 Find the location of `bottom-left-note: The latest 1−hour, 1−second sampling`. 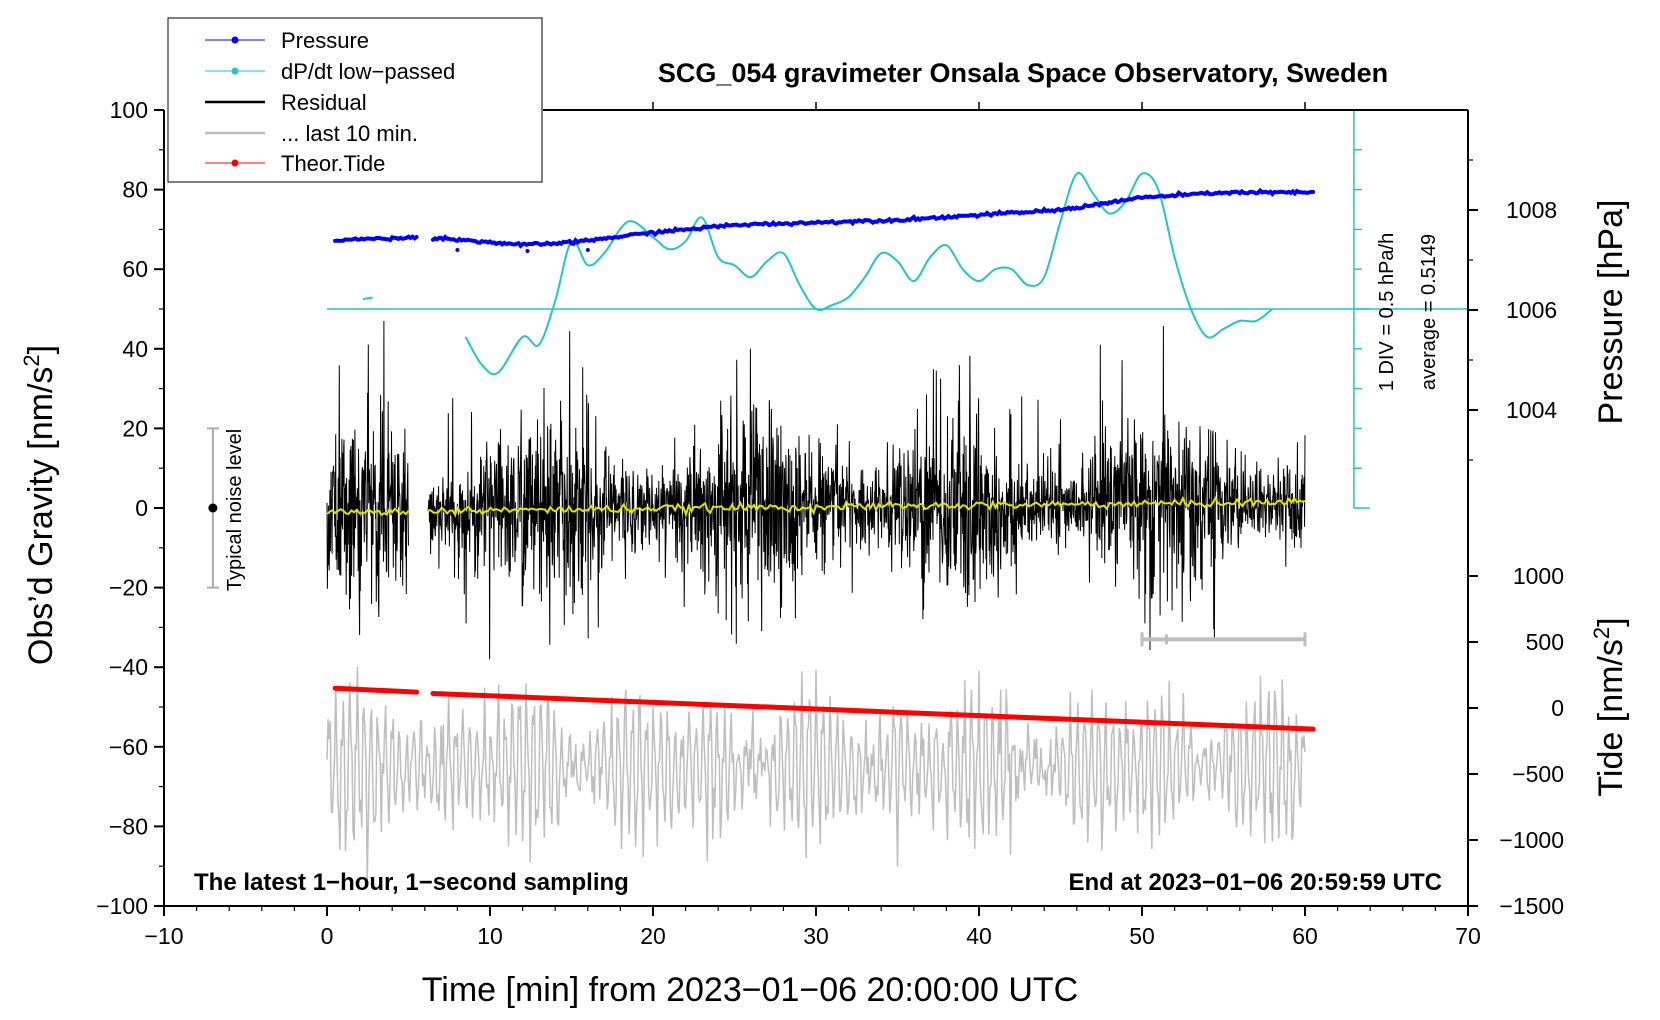

bottom-left-note: The latest 1−hour, 1−second sampling is located at coordinates (411, 882).